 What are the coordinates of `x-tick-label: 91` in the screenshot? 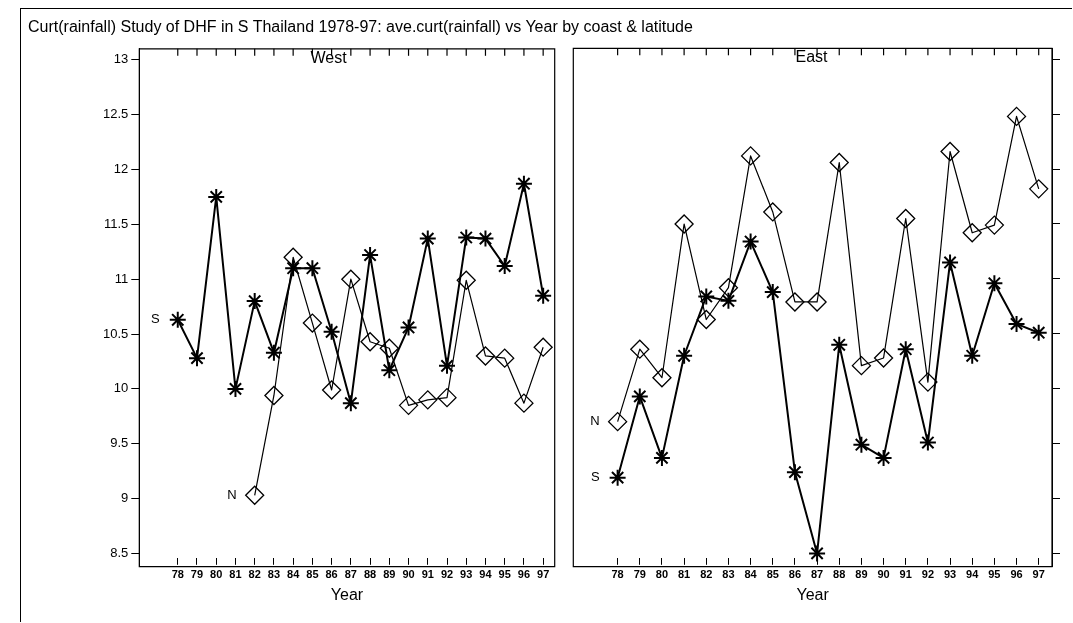 It's located at (905, 574).